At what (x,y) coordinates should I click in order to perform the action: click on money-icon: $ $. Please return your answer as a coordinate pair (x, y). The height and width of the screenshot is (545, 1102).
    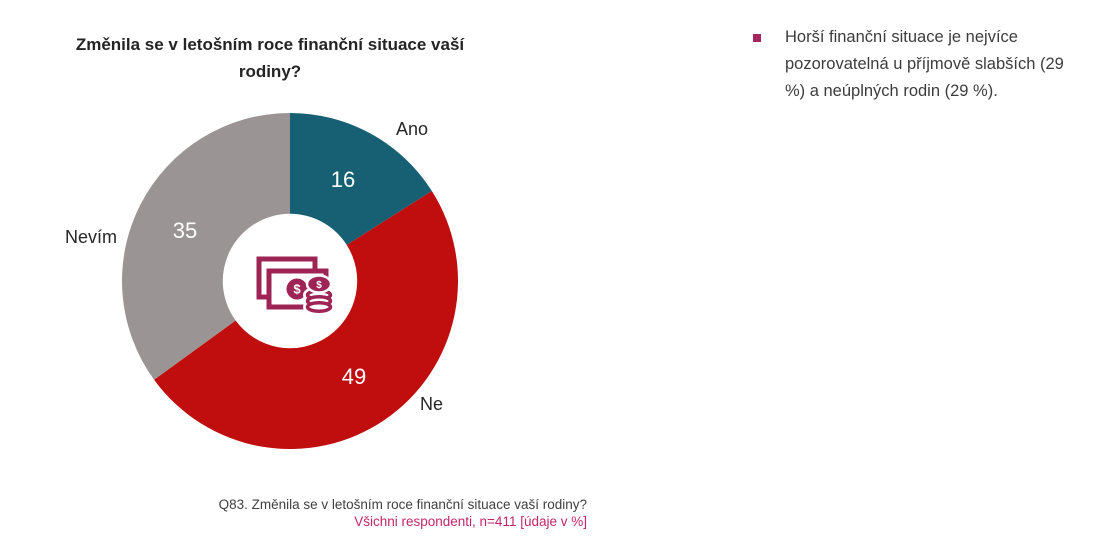
    Looking at the image, I should click on (295, 285).